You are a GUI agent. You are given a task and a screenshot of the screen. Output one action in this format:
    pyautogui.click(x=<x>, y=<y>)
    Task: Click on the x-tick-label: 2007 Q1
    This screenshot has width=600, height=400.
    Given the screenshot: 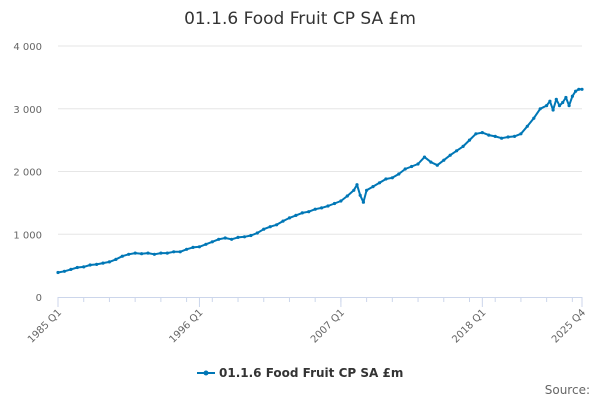 What is the action you would take?
    pyautogui.click(x=328, y=326)
    